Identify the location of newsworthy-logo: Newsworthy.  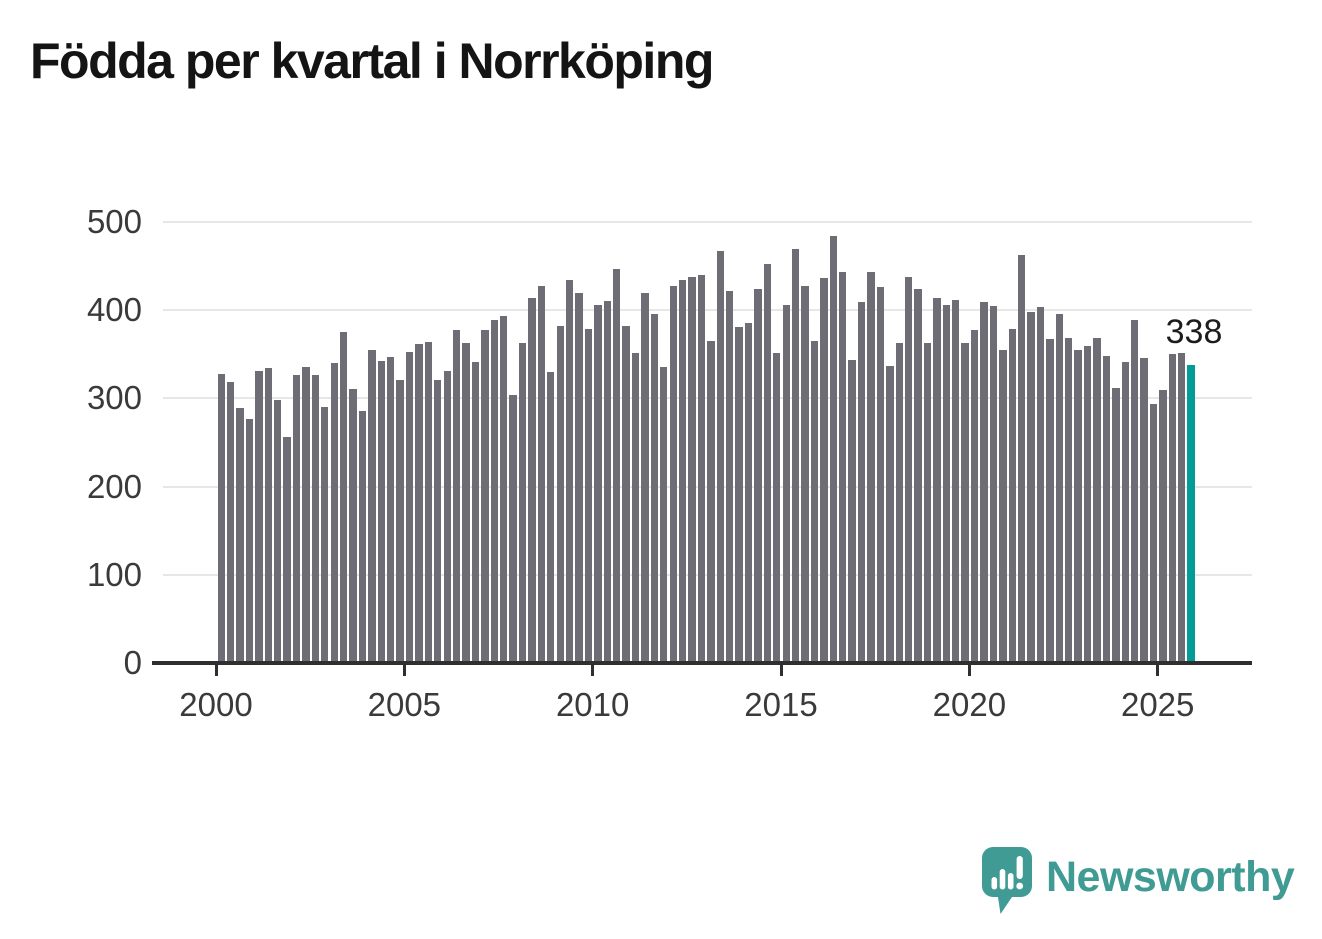
(1140, 885).